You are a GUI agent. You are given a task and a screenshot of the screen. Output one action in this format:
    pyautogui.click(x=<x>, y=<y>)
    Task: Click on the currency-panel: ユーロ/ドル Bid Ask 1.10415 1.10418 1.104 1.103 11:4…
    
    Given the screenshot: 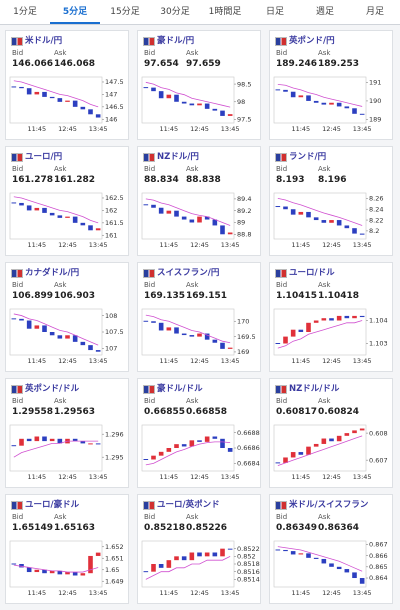 What is the action you would take?
    pyautogui.click(x=331, y=317)
    